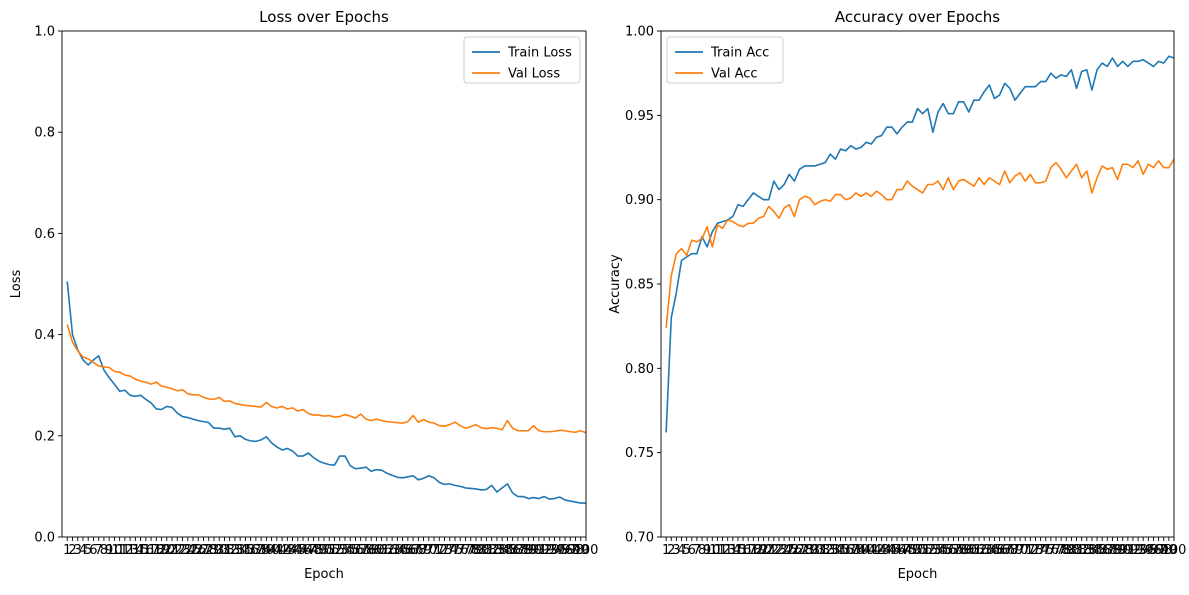 The height and width of the screenshot is (595, 1189). I want to click on chart-1-xtick-label: 5, so click(687, 550).